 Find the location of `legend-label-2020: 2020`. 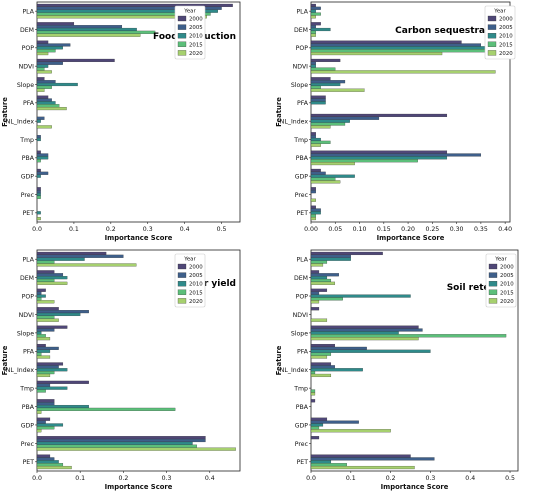

legend-label-2020: 2020 is located at coordinates (196, 54).